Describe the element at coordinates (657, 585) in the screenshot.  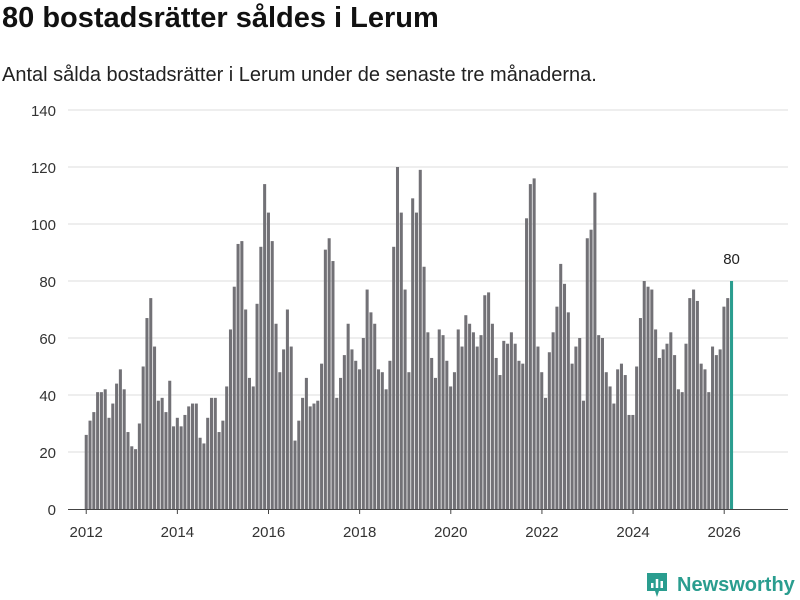
I see `newsworthy-logo-icon` at that location.